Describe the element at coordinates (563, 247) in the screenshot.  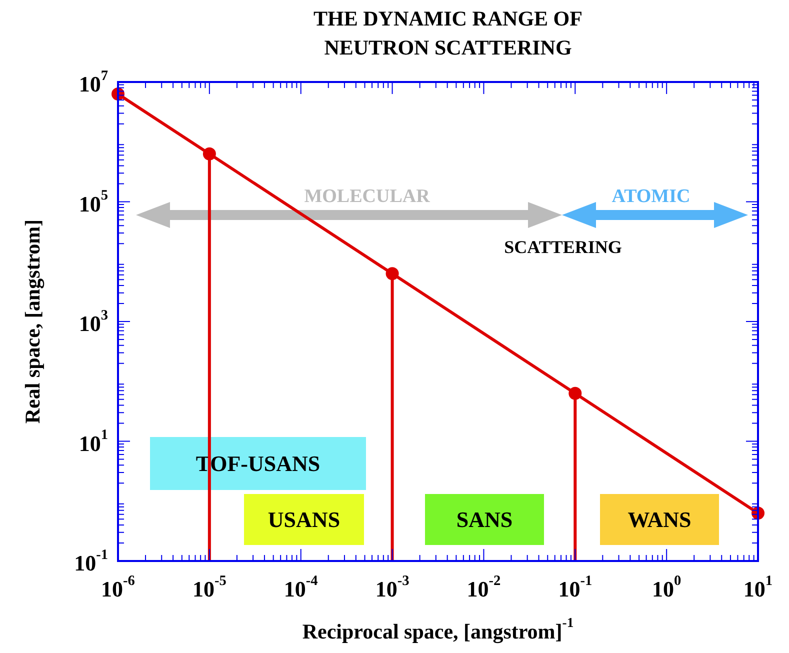
I see `annotation: SCATTERING` at that location.